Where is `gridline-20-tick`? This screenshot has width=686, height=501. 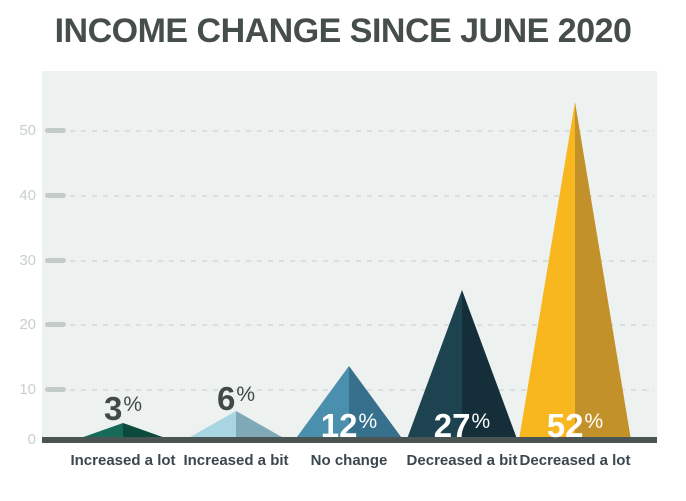
gridline-20-tick is located at coordinates (55, 324).